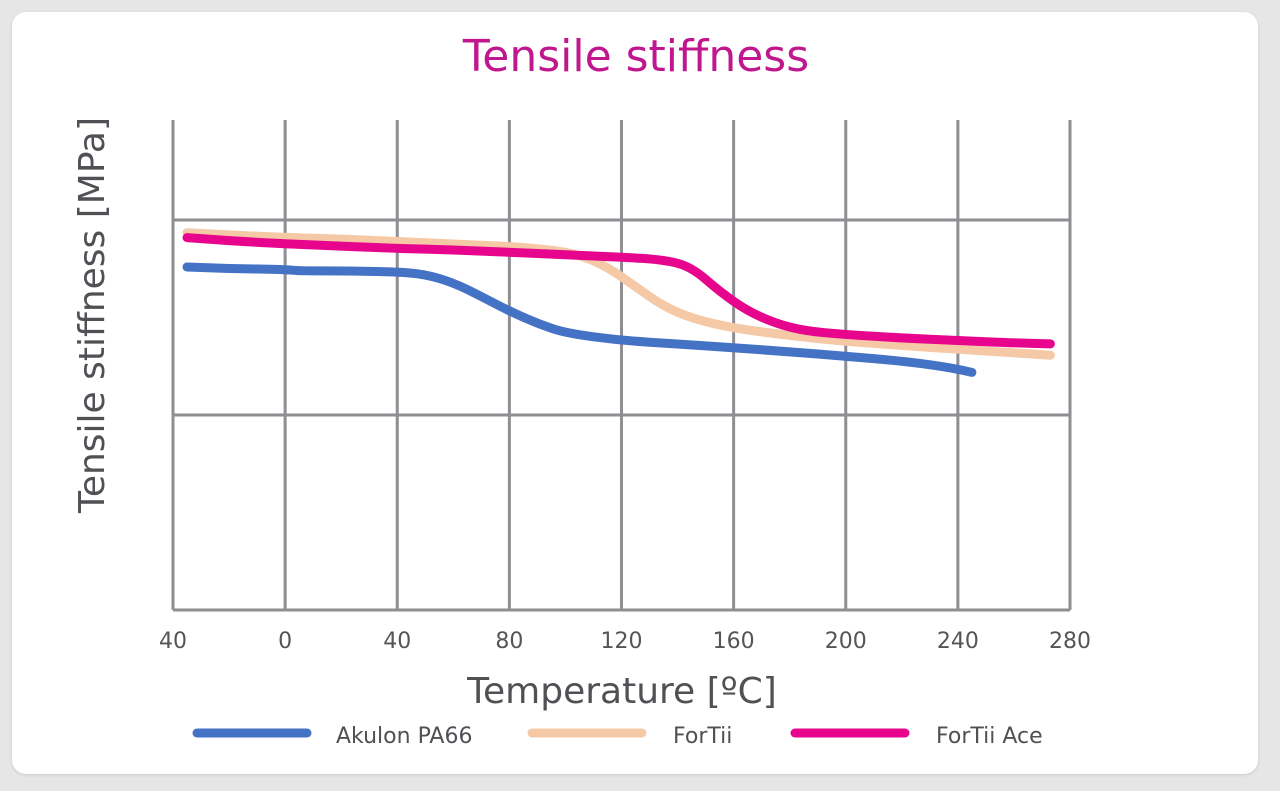 The height and width of the screenshot is (791, 1280). I want to click on series-layer, so click(618, 302).